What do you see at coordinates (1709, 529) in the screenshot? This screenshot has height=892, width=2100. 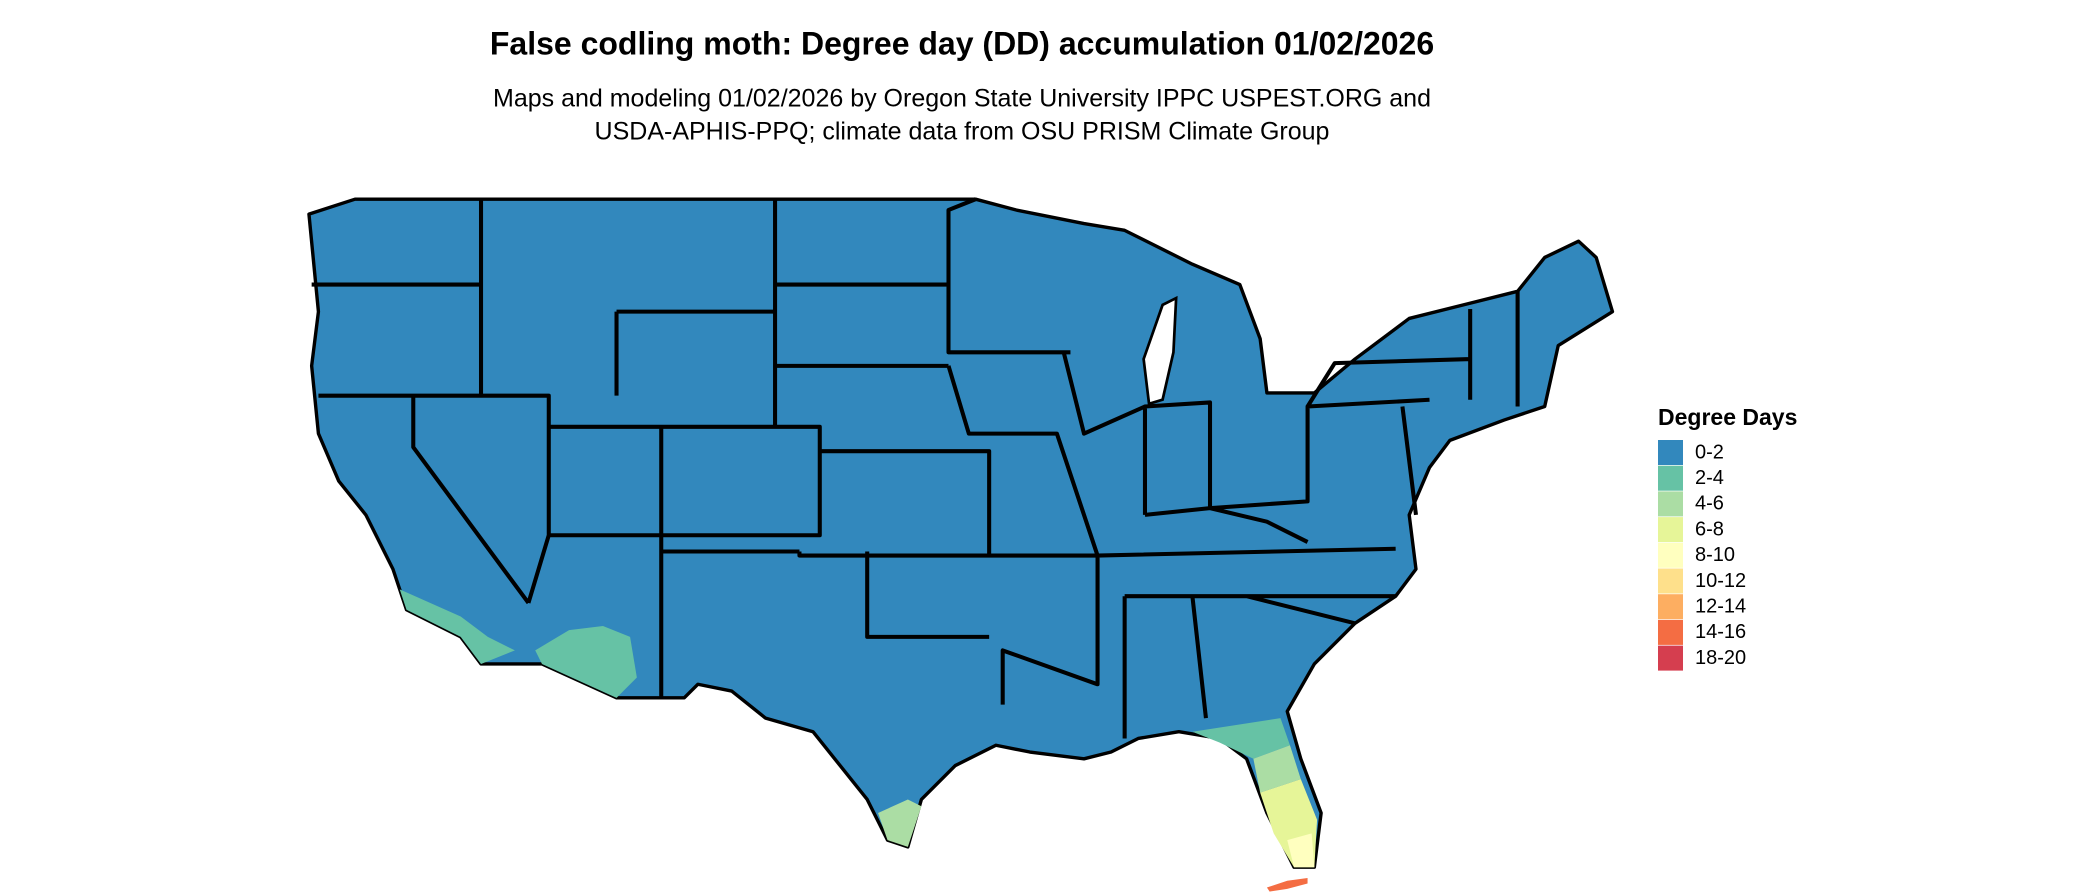 I see `legend-label: 6-8` at bounding box center [1709, 529].